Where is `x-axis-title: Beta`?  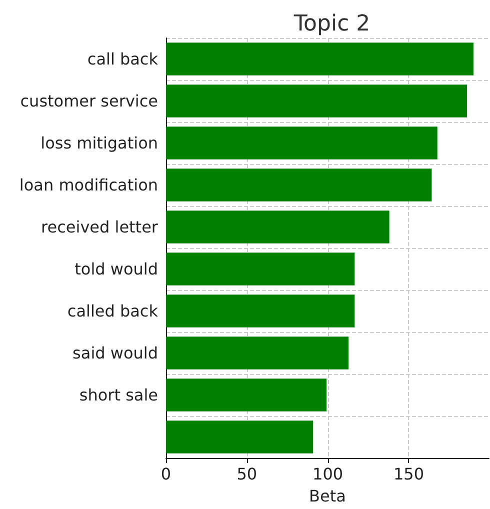 x-axis-title: Beta is located at coordinates (327, 496).